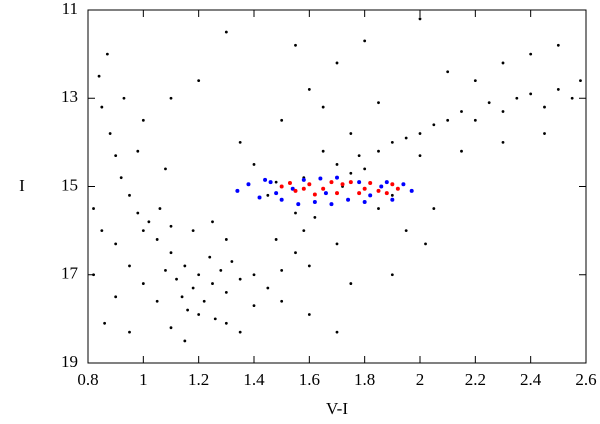  What do you see at coordinates (69, 361) in the screenshot?
I see `y-tick-label: 19` at bounding box center [69, 361].